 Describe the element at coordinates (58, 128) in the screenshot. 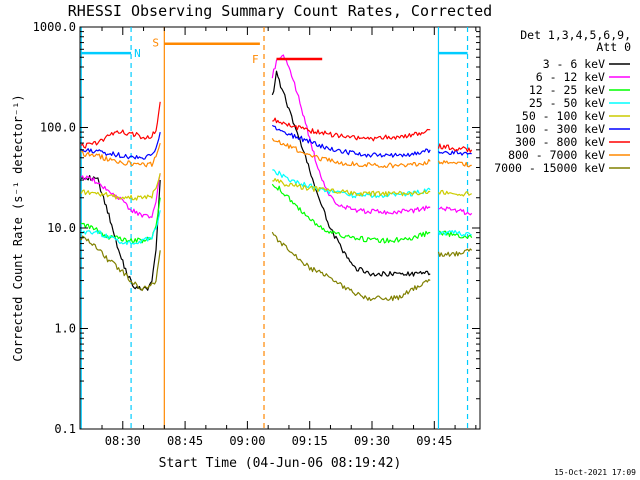

I see `y-tick-label-1: 100.0` at that location.